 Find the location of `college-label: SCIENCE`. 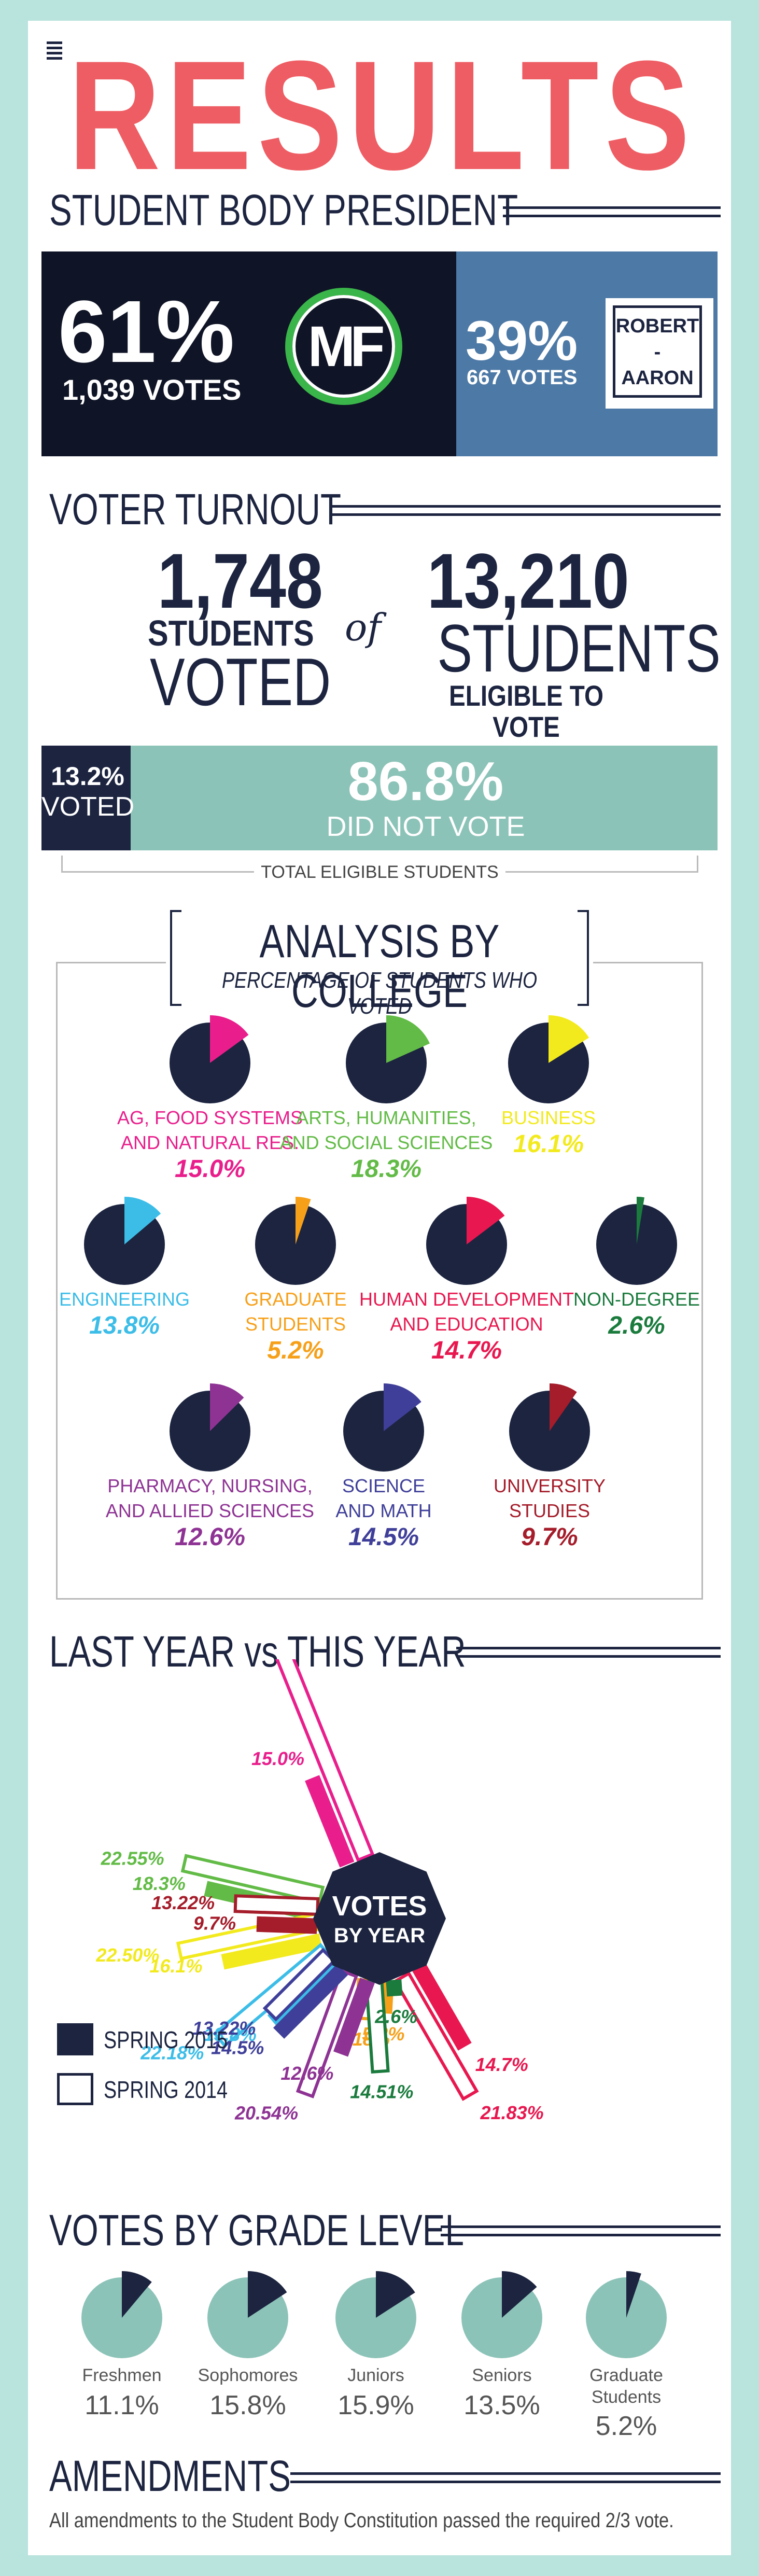

college-label: SCIENCE is located at coordinates (383, 1485).